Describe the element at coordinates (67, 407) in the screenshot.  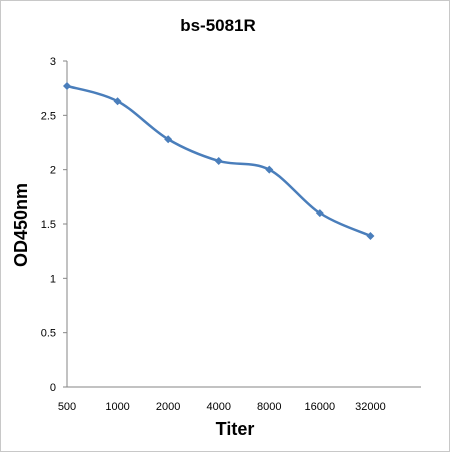
I see `x-tick-label: 500` at that location.